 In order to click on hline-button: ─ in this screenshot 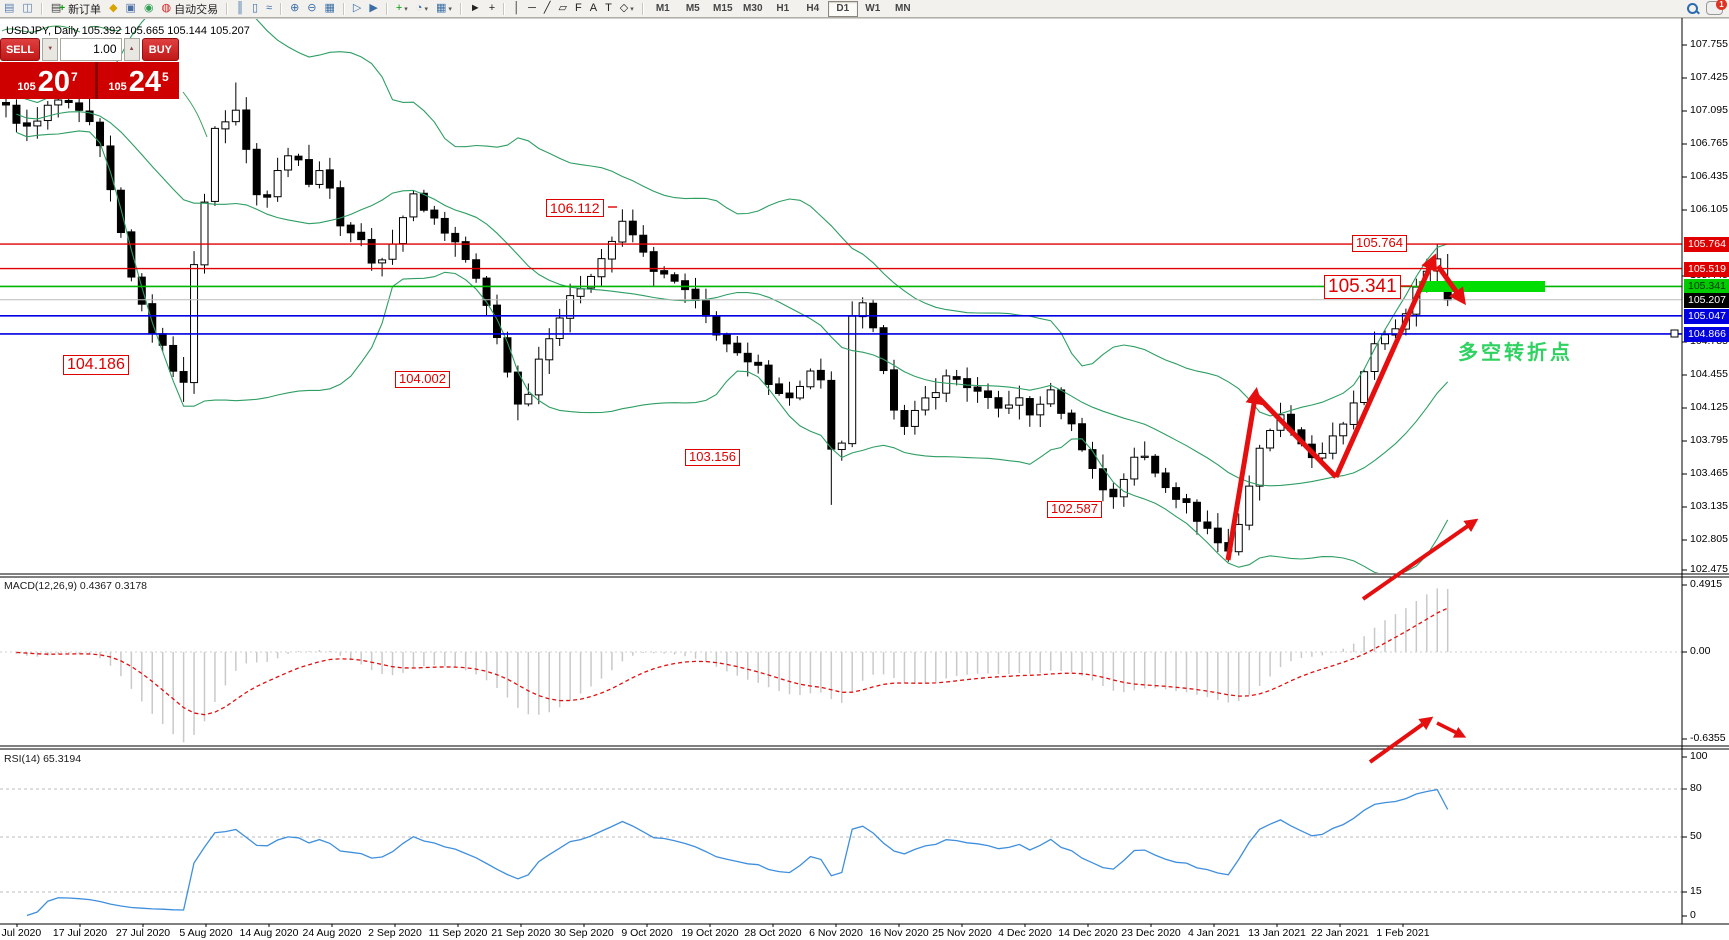, I will do `click(532, 8)`.